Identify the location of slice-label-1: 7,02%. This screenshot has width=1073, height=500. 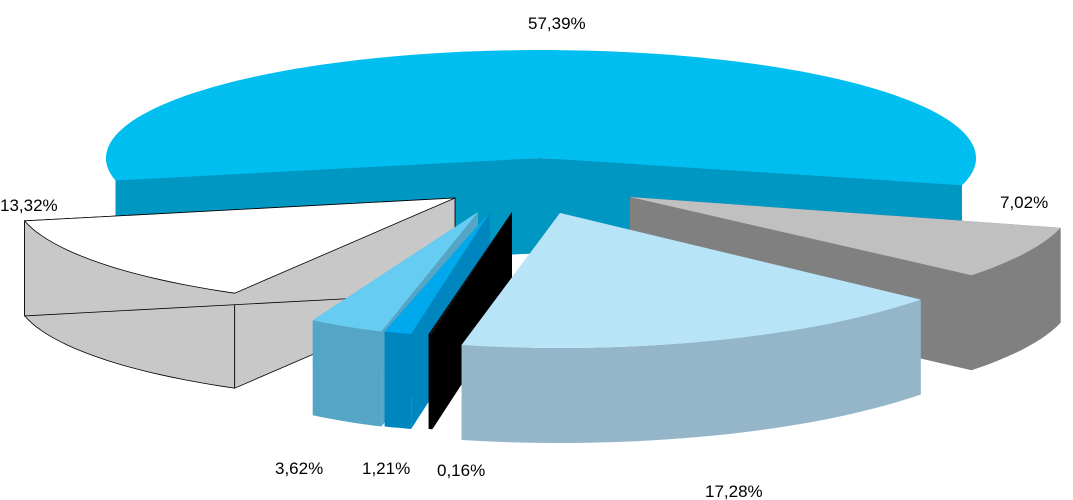
(1024, 202).